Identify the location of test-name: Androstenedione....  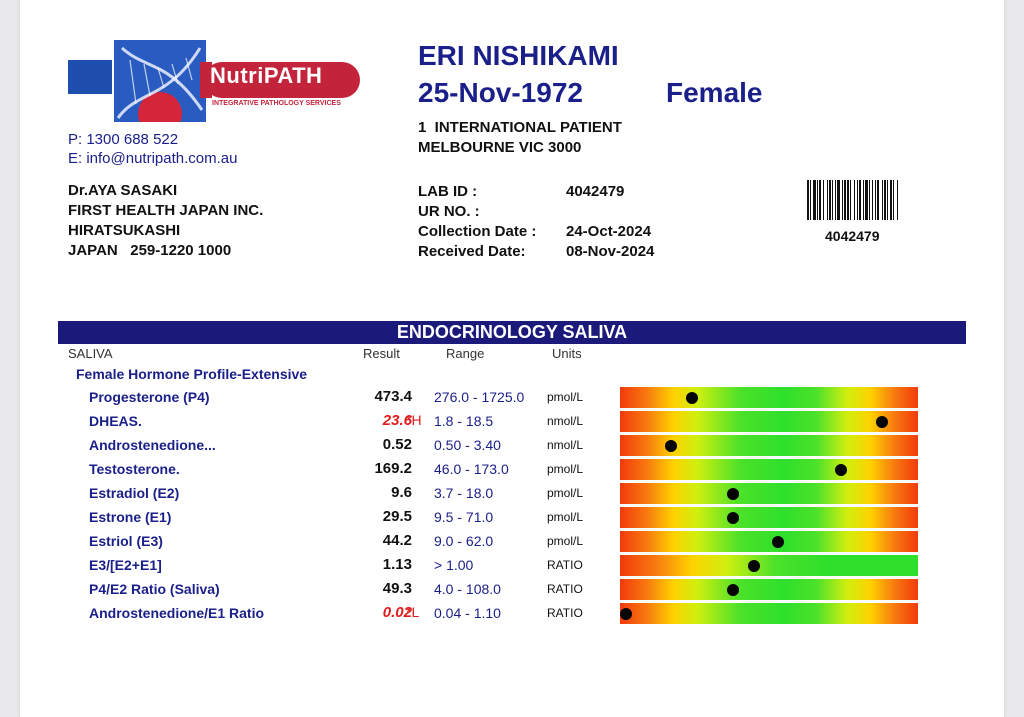
(152, 445).